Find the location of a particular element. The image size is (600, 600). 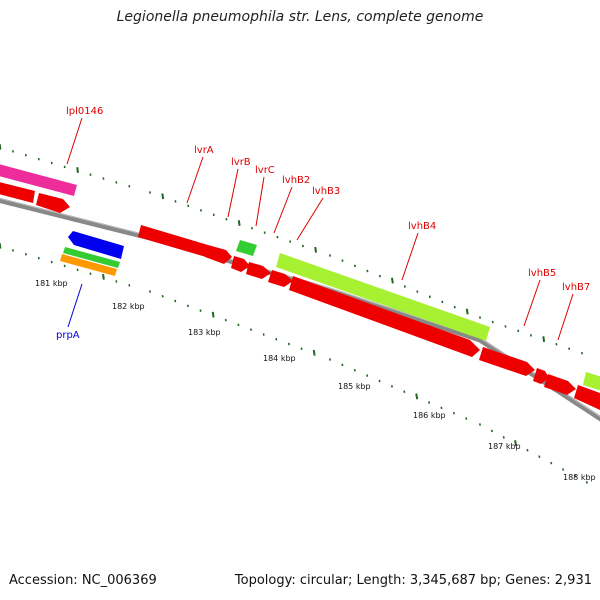

feature-lvhB4 is located at coordinates (383, 297).